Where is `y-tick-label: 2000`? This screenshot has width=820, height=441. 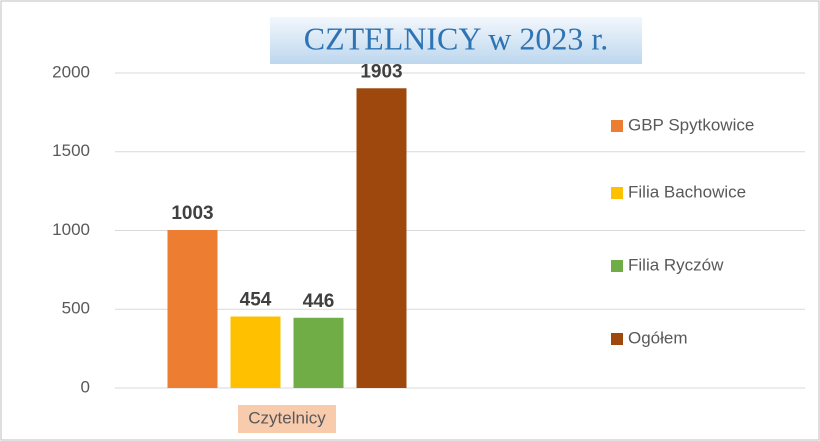
y-tick-label: 2000 is located at coordinates (71, 71).